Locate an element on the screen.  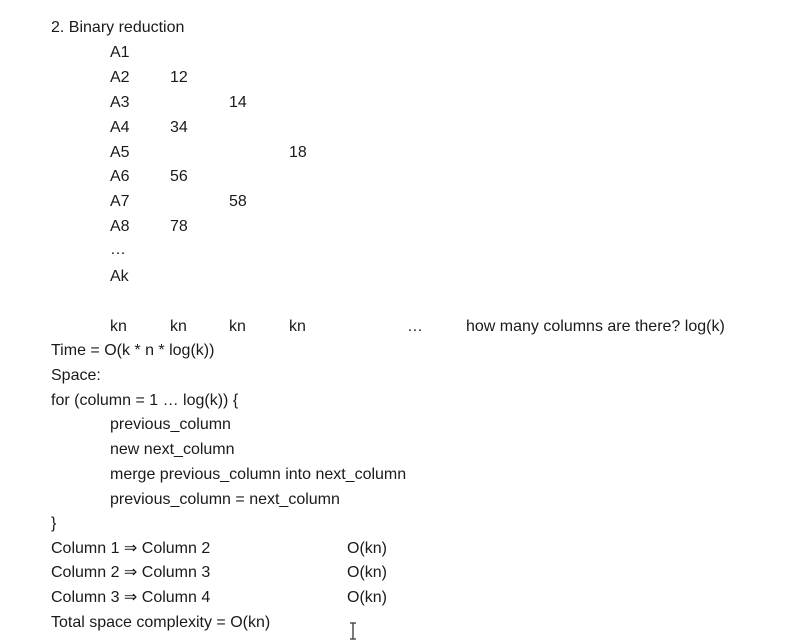
row-label: A3 is located at coordinates (120, 102).